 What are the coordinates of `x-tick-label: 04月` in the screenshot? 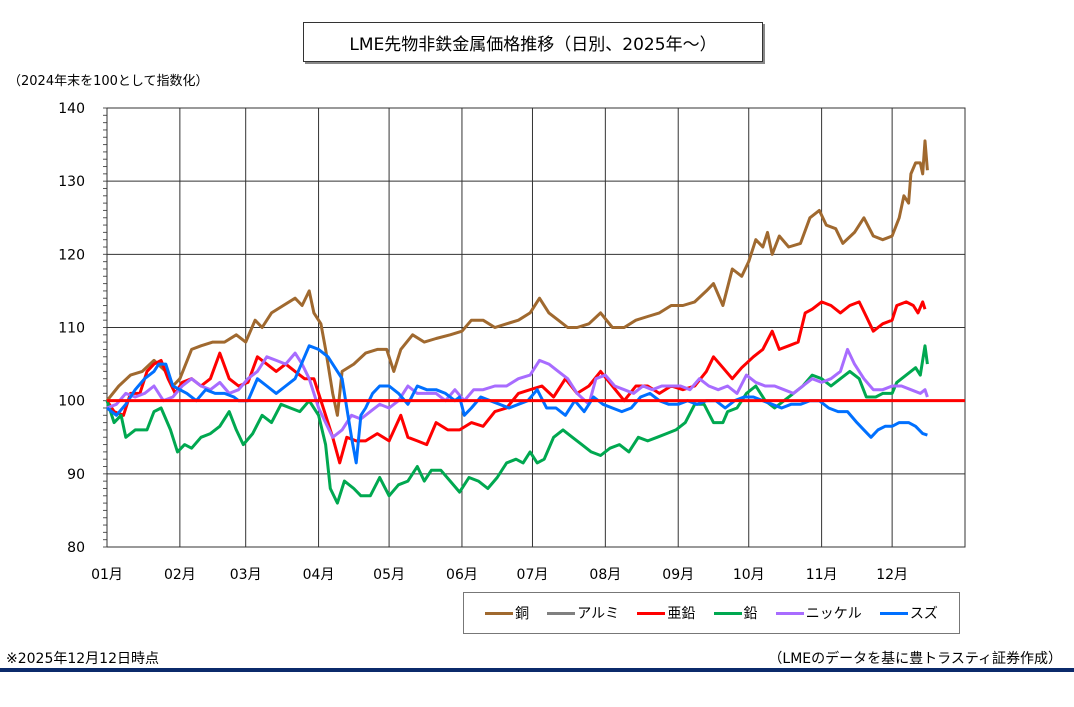 It's located at (319, 575).